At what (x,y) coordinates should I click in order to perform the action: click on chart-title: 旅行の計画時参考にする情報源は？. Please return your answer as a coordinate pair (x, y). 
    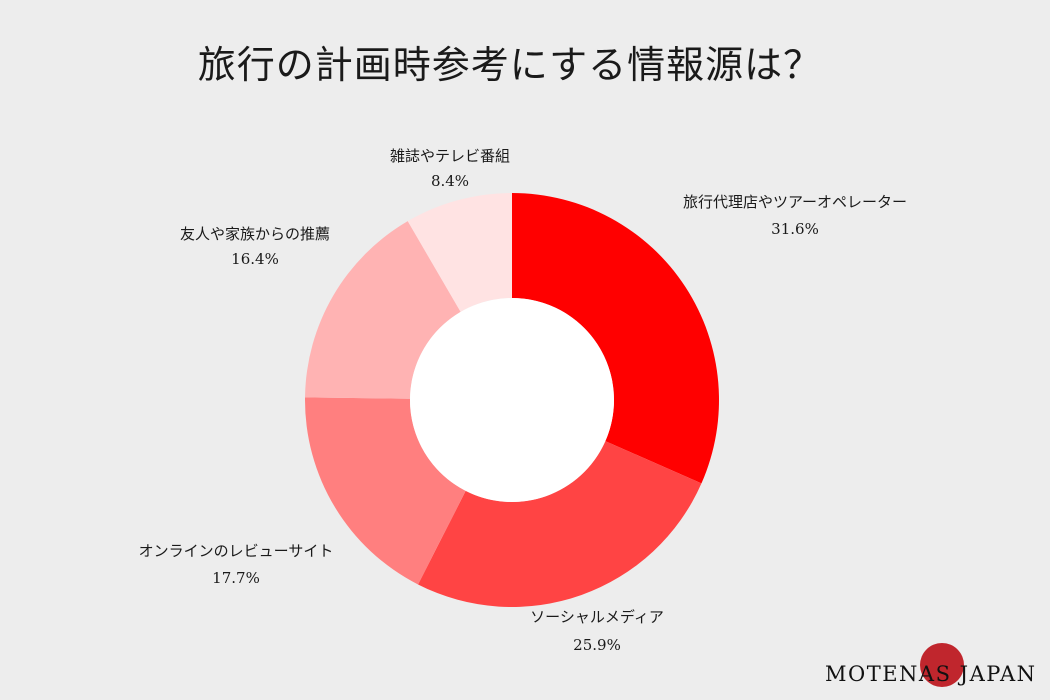
    Looking at the image, I should click on (510, 65).